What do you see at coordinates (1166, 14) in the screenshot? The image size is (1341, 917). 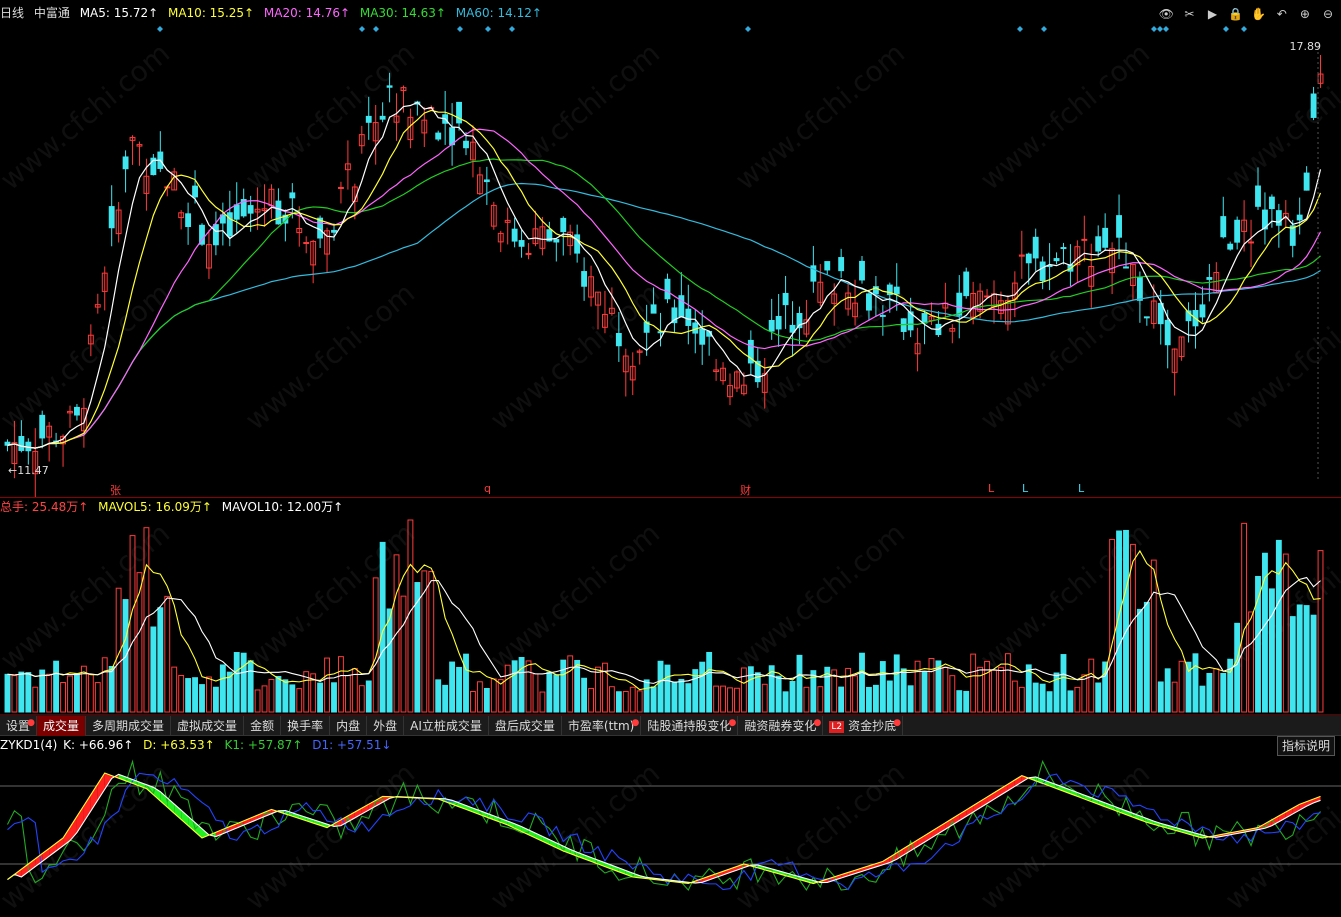 I see `eye-icon: 👁` at bounding box center [1166, 14].